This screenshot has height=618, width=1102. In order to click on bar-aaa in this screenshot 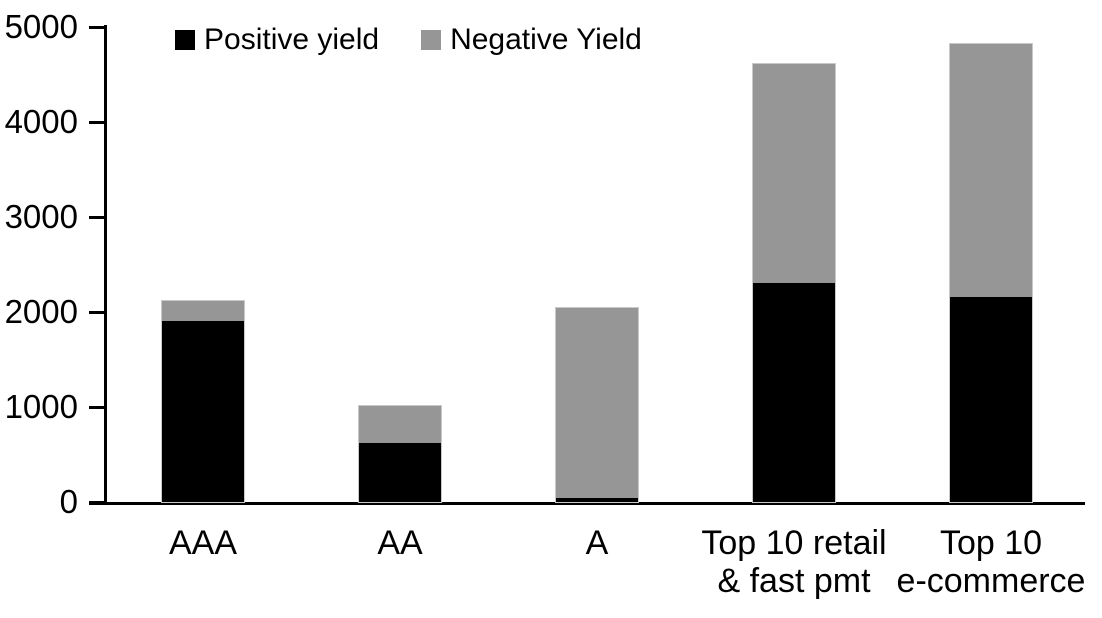, I will do `click(203, 401)`.